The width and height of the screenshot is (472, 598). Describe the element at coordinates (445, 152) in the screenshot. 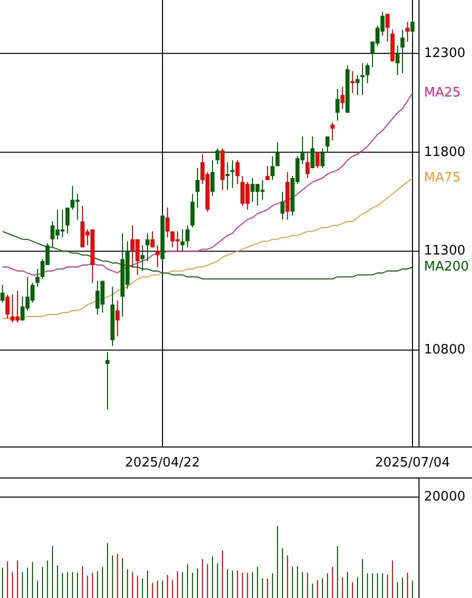

I see `y-tick-label: 11800` at that location.